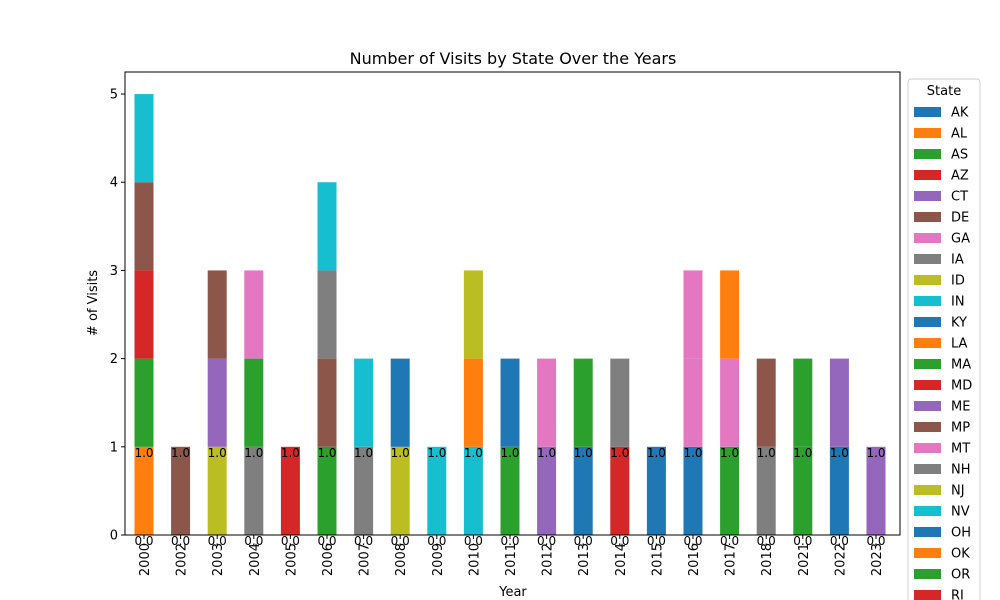 The width and height of the screenshot is (1000, 600). I want to click on y-tick-label: 4, so click(114, 183).